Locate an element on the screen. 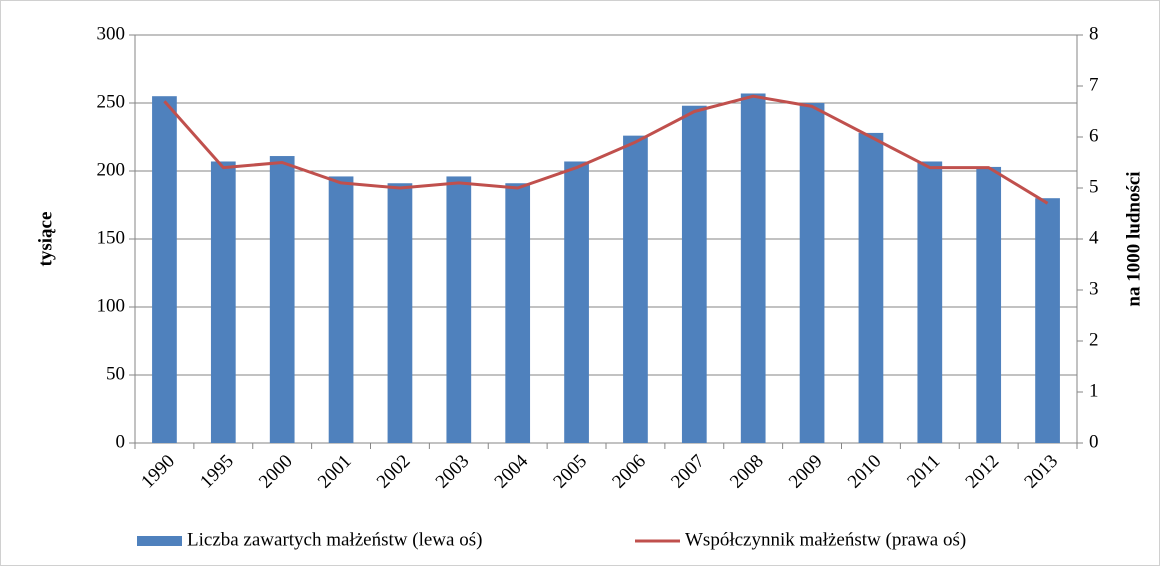 This screenshot has height=567, width=1161. legend-label: Liczba zawartych małżeństw (lewa oś) is located at coordinates (334, 539).